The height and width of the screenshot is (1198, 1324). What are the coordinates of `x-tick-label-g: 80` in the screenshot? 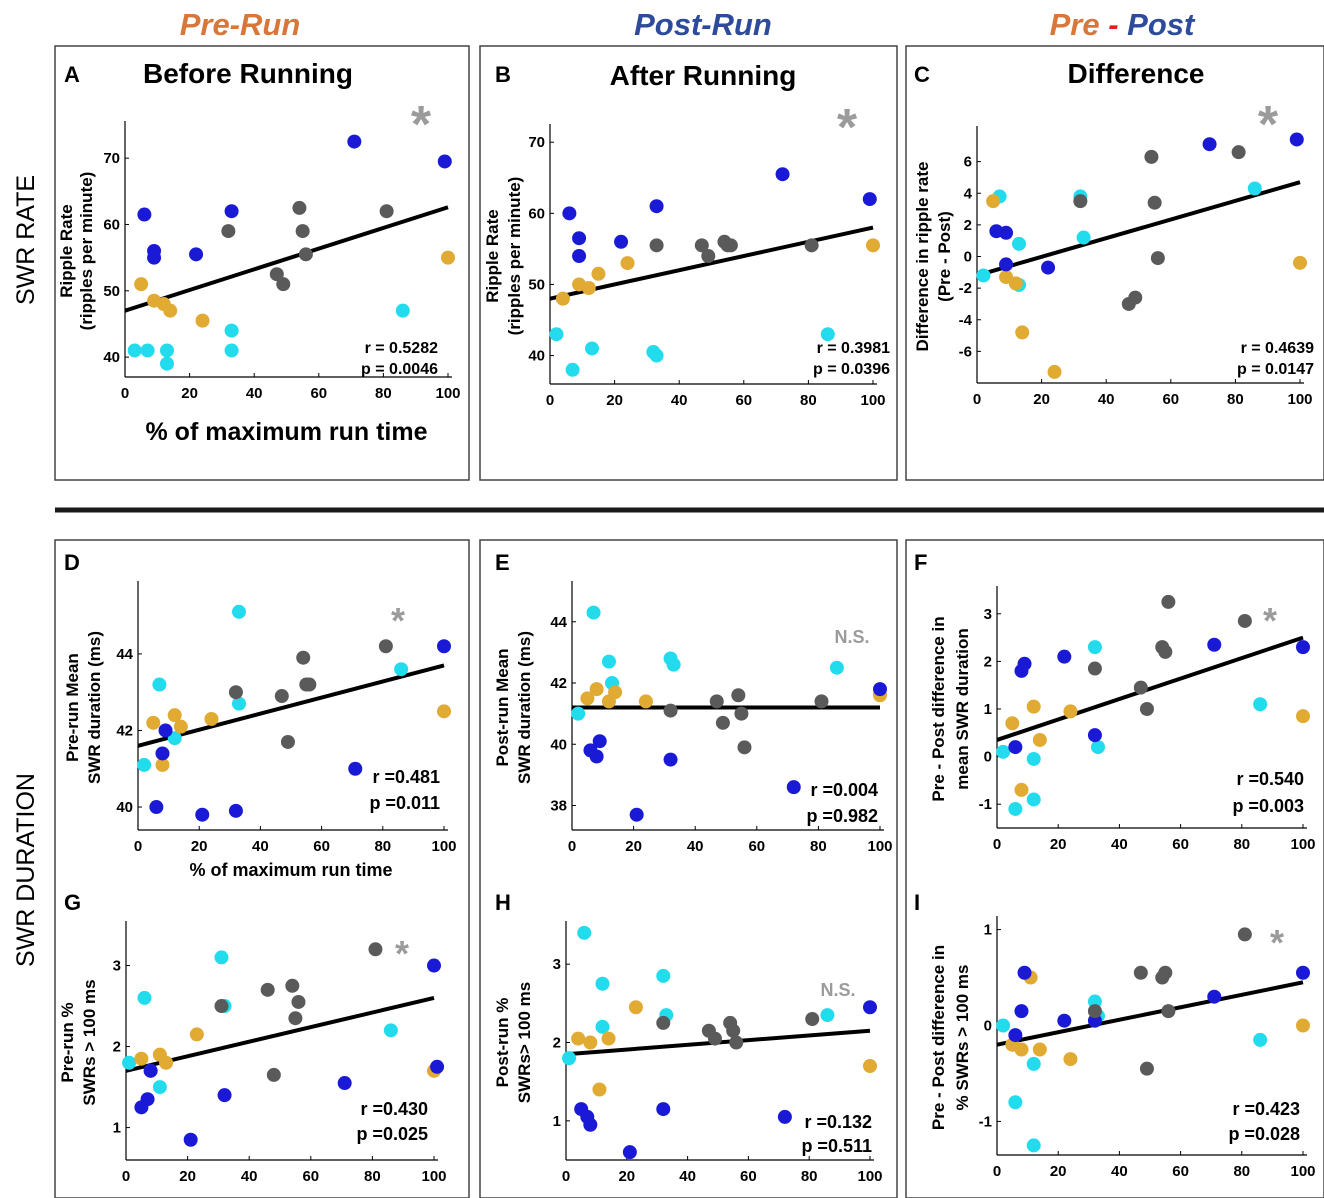 It's located at (372, 1176).